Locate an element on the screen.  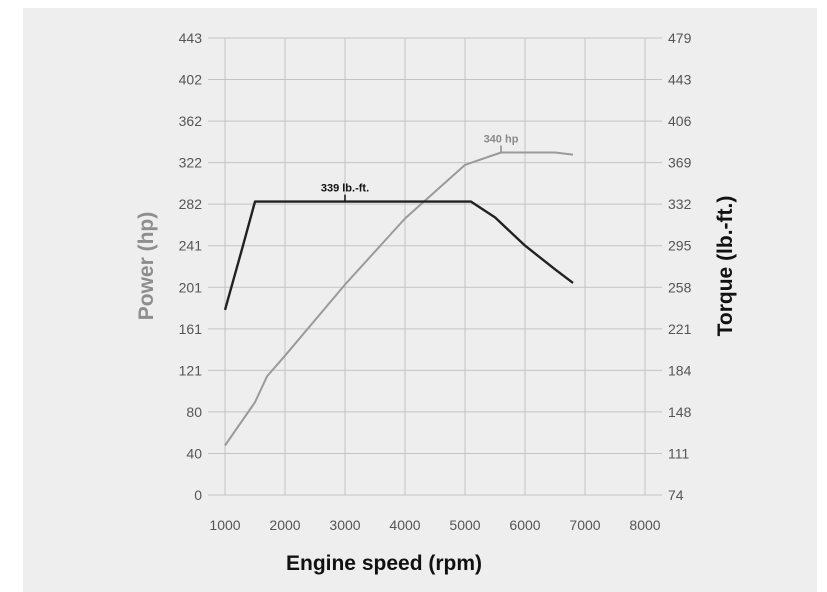
right-tick-label: 406 is located at coordinates (680, 121).